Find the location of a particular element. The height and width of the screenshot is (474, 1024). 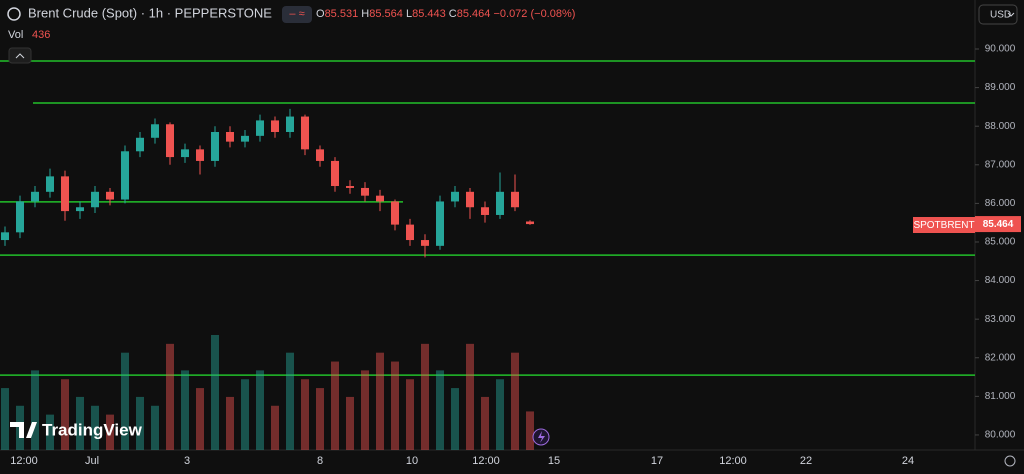

symbol-tag: SPOTBRENT is located at coordinates (943, 225).